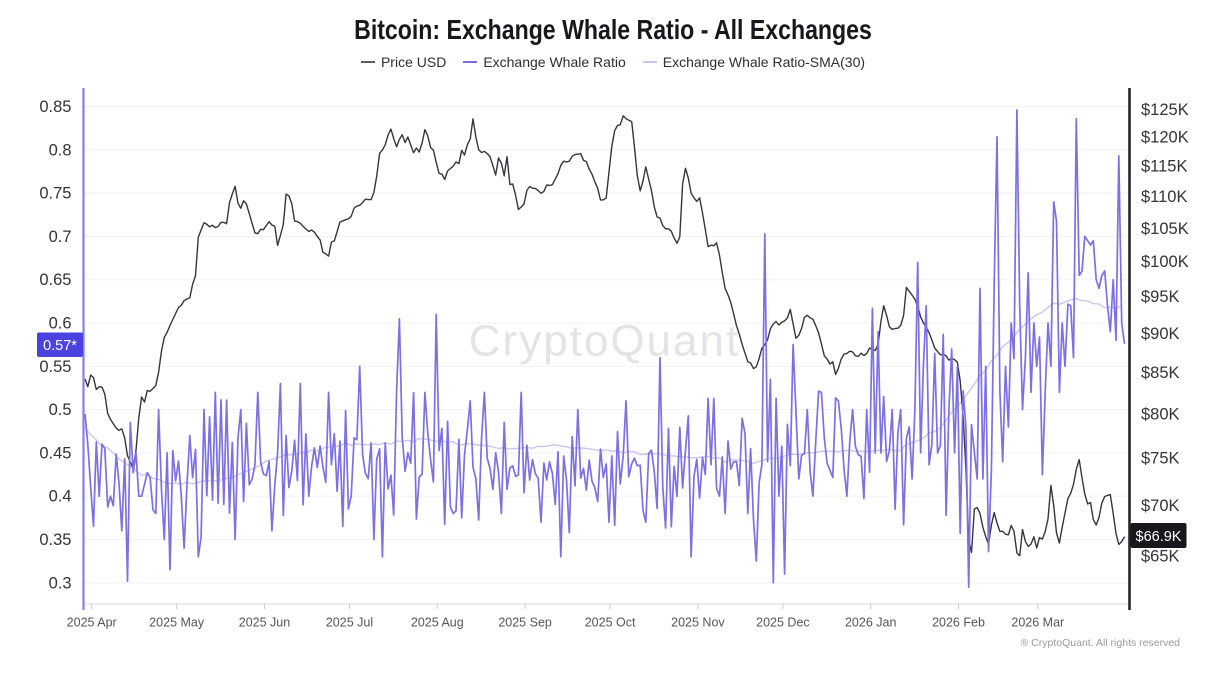 The height and width of the screenshot is (673, 1226). Describe the element at coordinates (1165, 262) in the screenshot. I see `svg-text: $100K` at that location.